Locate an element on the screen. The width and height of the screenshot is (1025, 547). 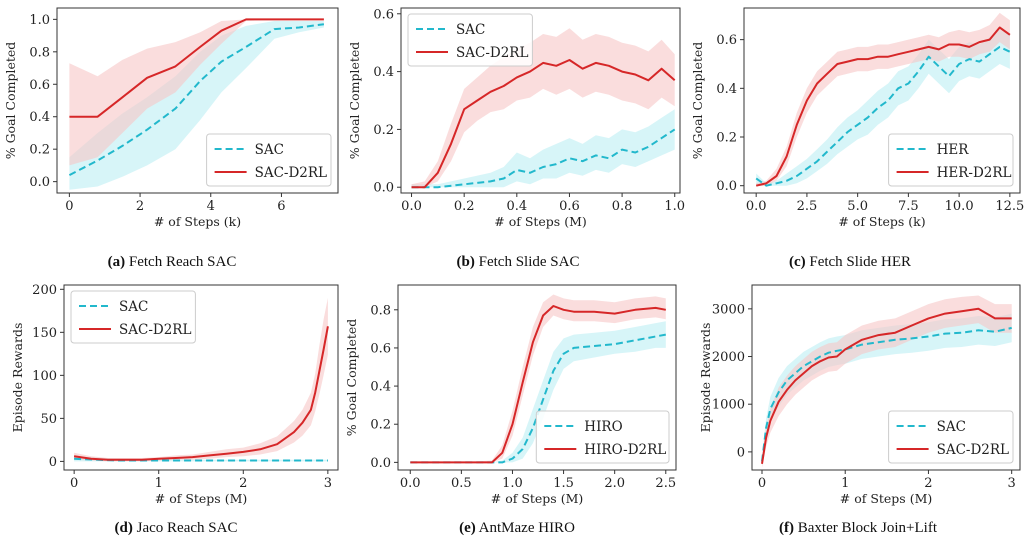
panel-caption: (e) AntMaze HIRO is located at coordinates (517, 528).